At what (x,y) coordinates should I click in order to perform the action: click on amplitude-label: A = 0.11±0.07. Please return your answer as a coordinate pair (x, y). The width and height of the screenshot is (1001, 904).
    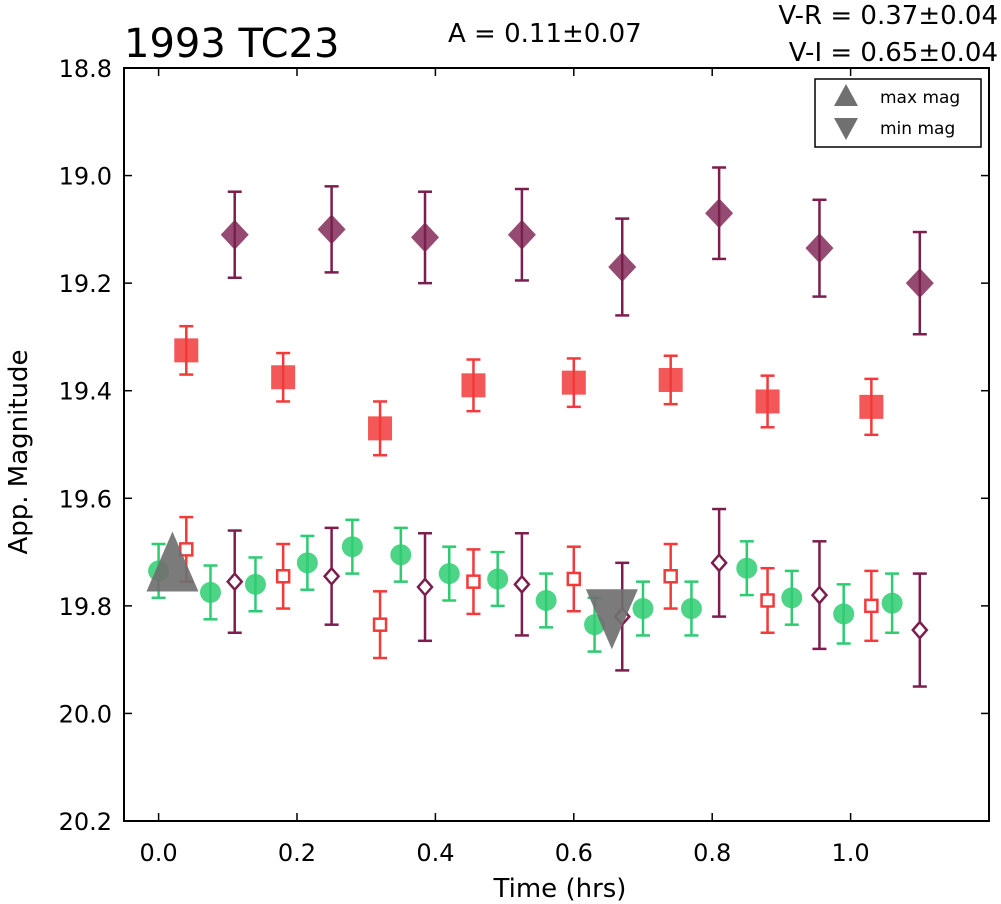
    Looking at the image, I should click on (545, 34).